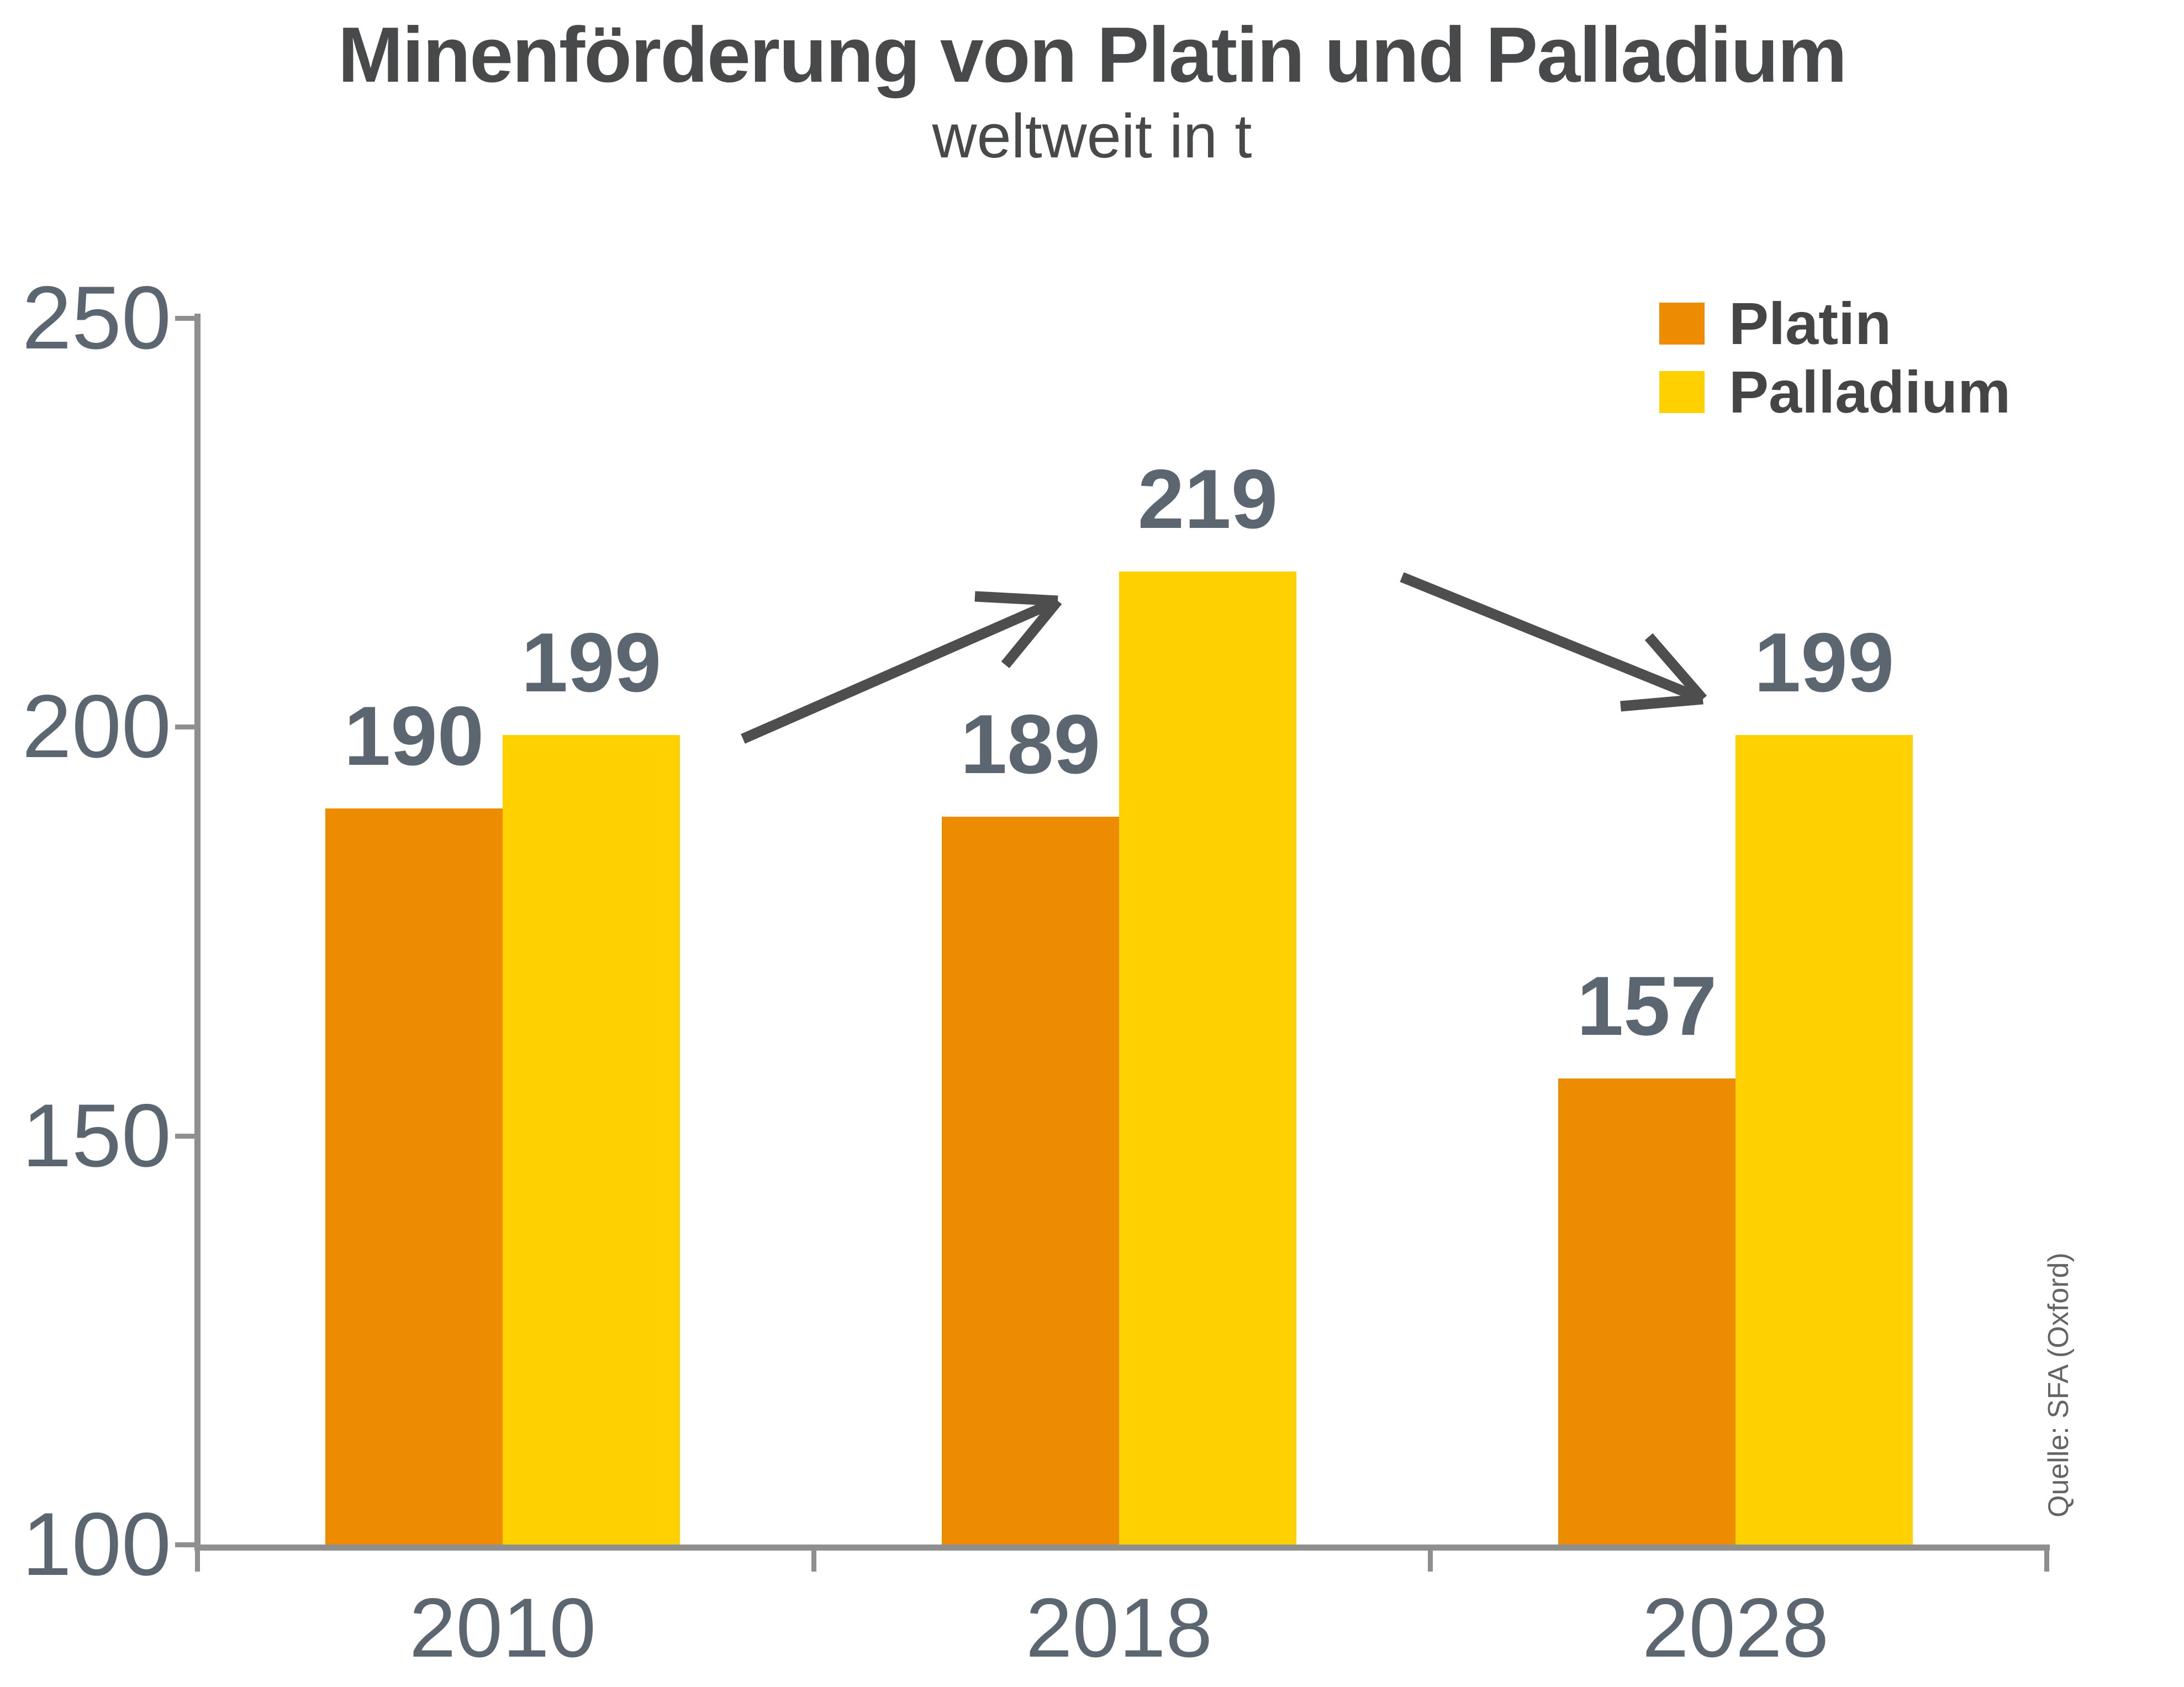  What do you see at coordinates (1646, 1006) in the screenshot?
I see `value-label-platin-2028: 157` at bounding box center [1646, 1006].